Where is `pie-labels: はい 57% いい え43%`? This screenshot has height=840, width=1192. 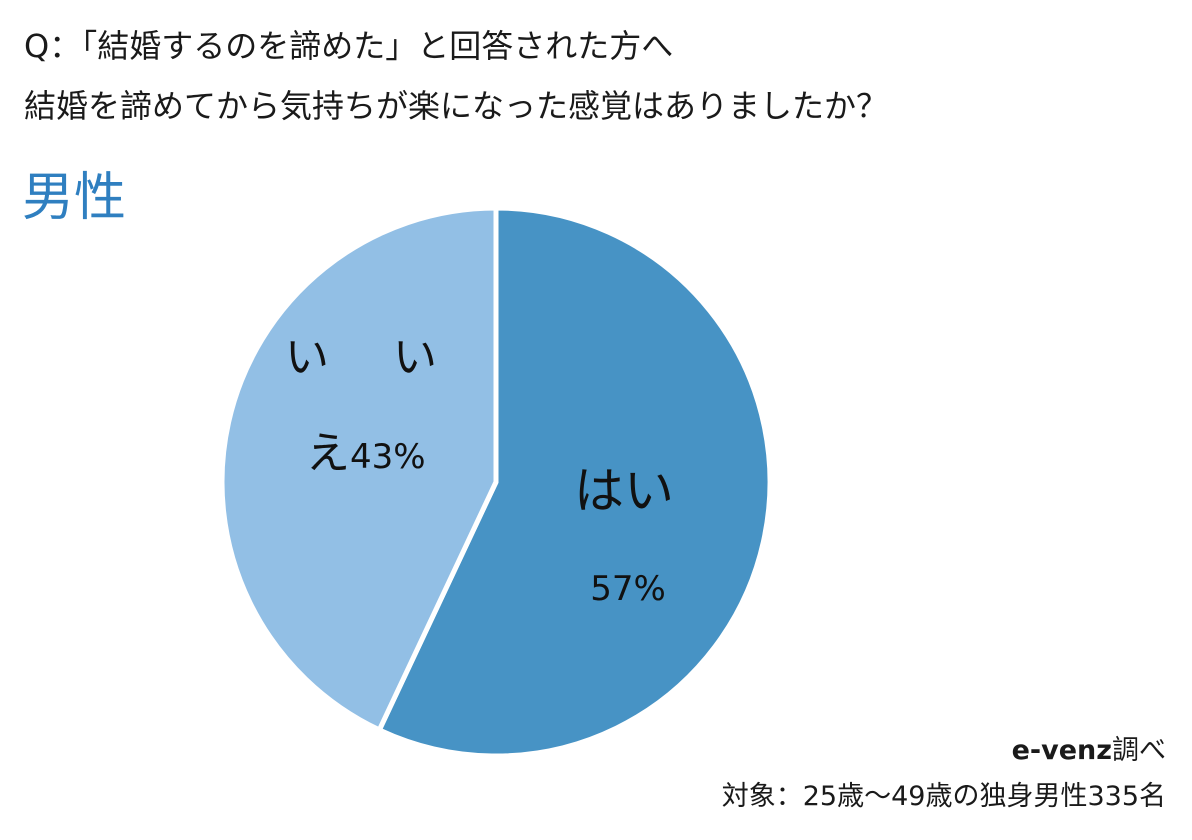
pie-labels: はい 57% いい え43% is located at coordinates (479, 470).